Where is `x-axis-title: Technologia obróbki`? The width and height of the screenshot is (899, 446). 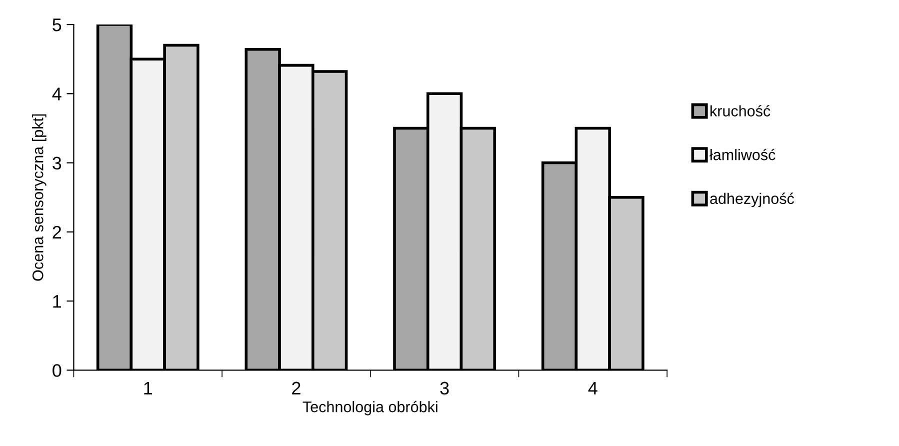
x-axis-title: Technologia obróbki is located at coordinates (370, 408).